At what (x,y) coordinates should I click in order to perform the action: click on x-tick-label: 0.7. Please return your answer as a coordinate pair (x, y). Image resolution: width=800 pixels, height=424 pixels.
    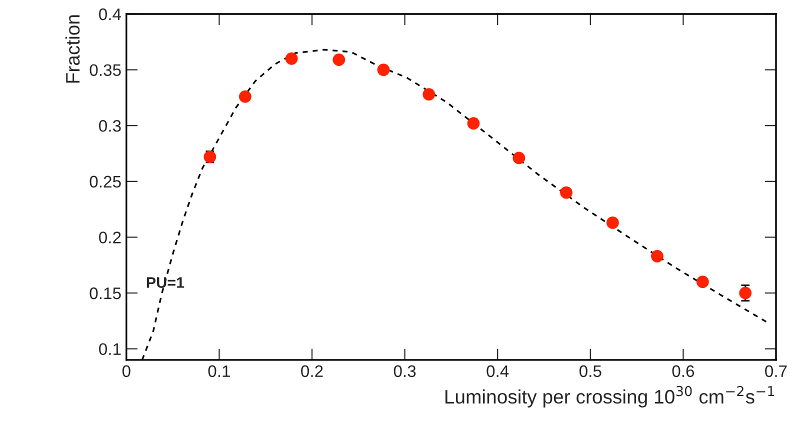
    Looking at the image, I should click on (776, 371).